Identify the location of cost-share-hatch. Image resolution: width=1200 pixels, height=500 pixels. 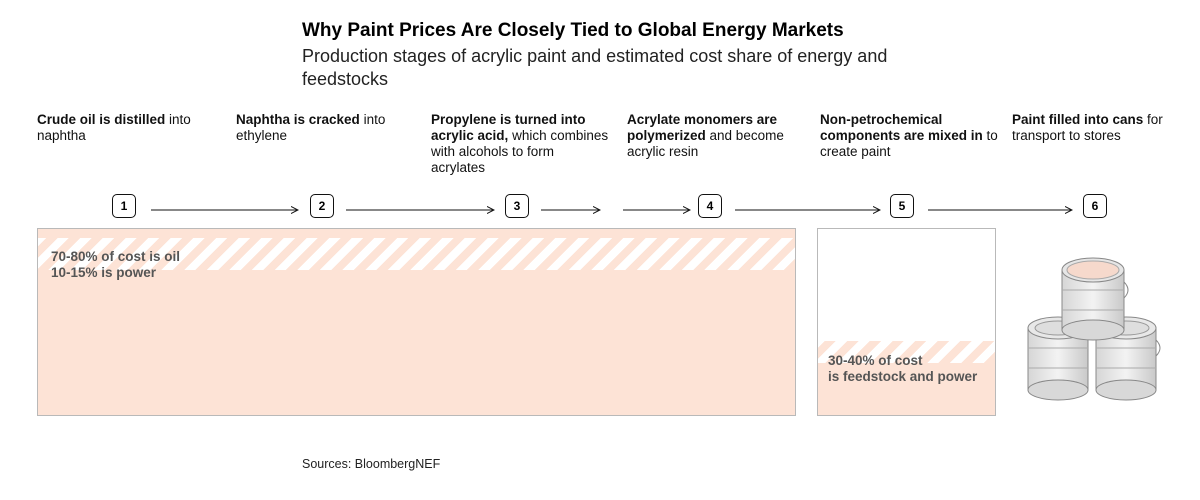
(416, 254).